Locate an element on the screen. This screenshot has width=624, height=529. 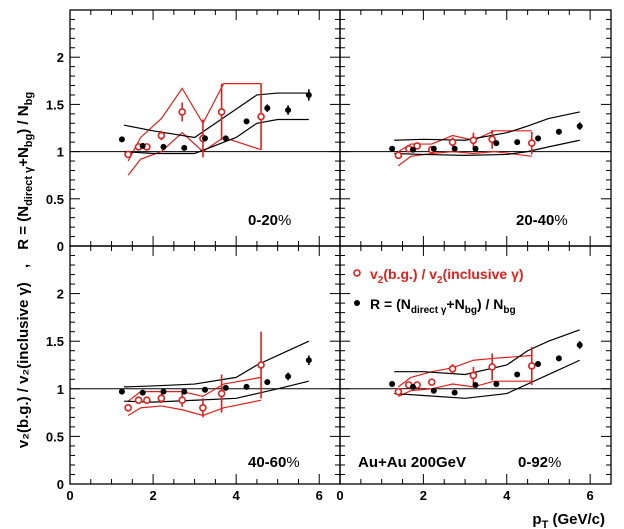
y-axis-title-sep: , is located at coordinates (23, 266).